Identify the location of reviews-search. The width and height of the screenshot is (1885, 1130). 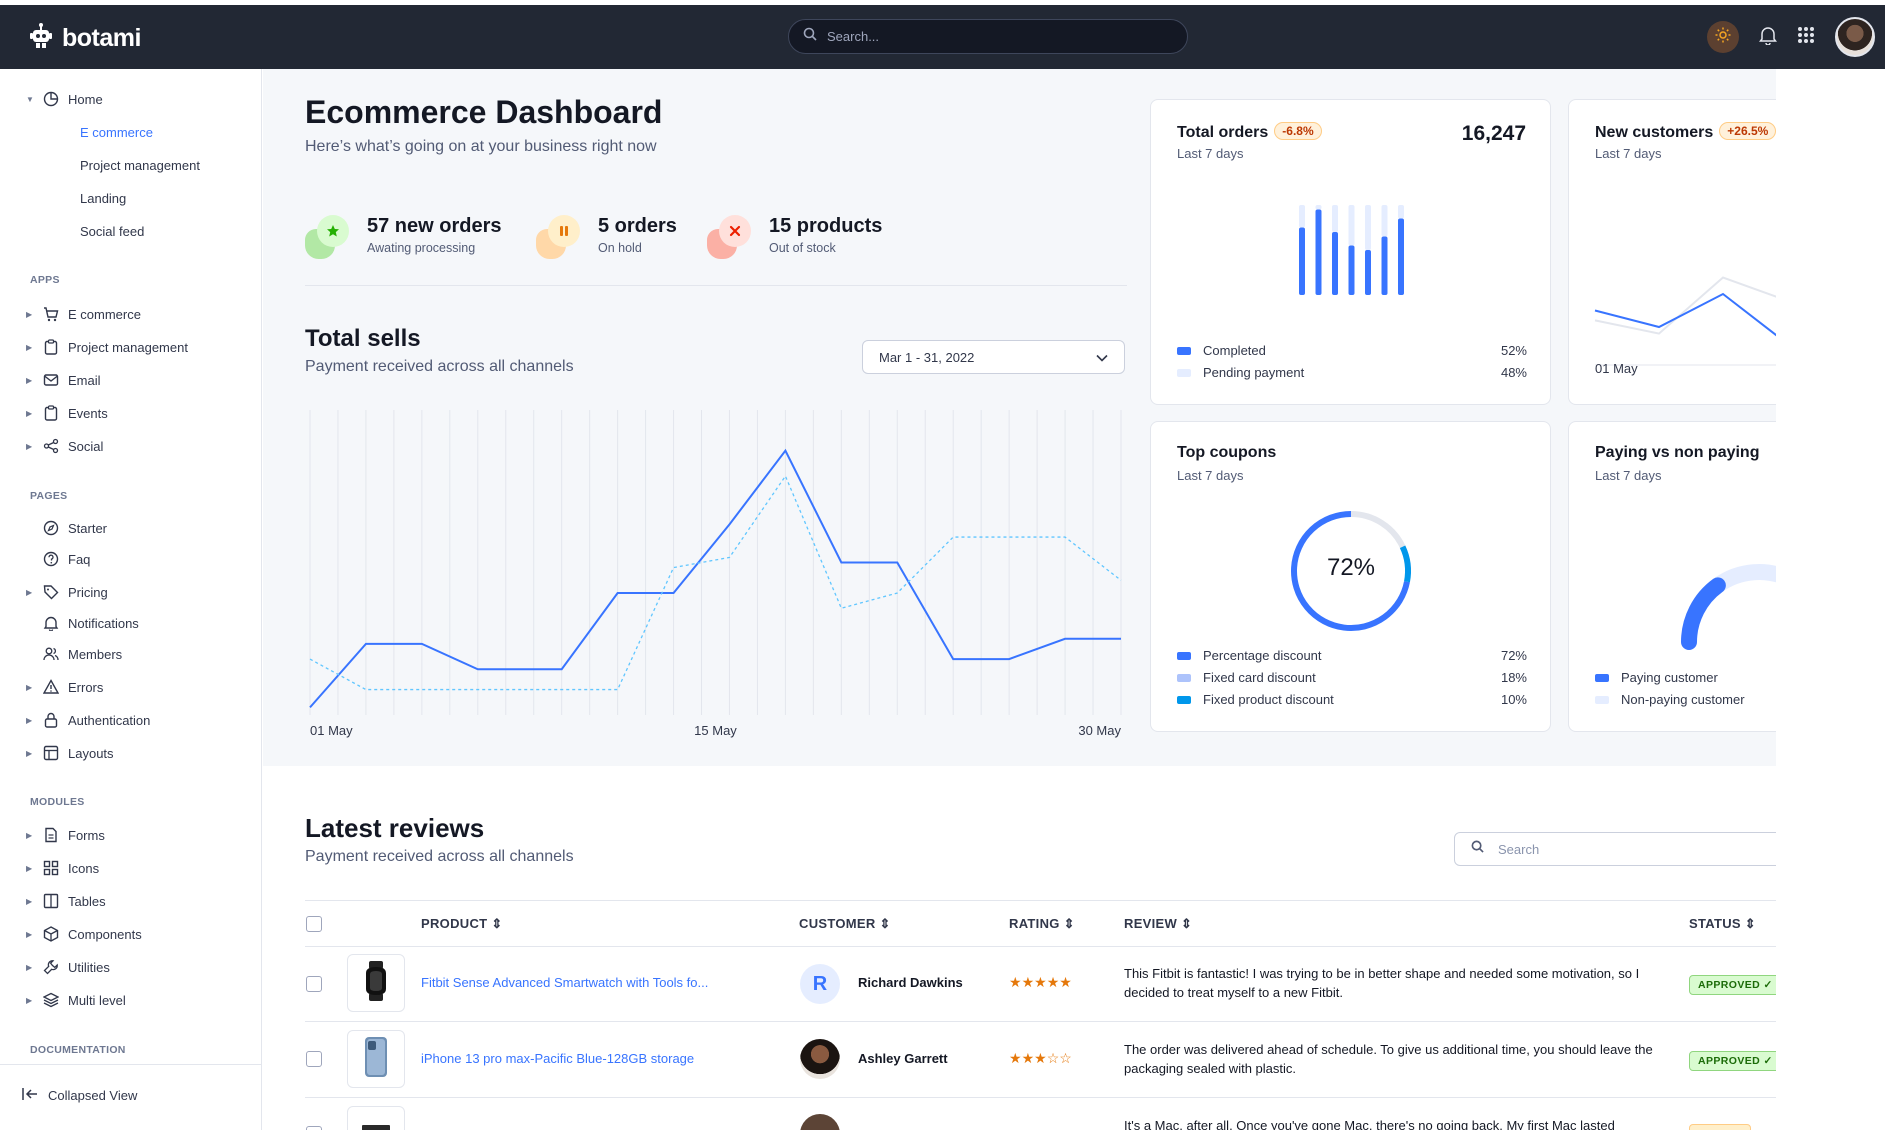
(1624, 849).